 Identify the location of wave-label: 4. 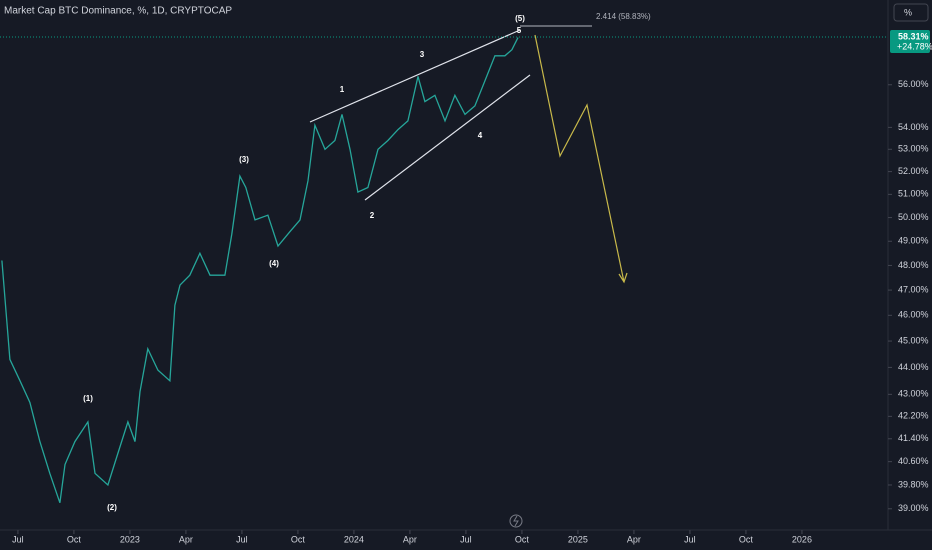
(480, 135).